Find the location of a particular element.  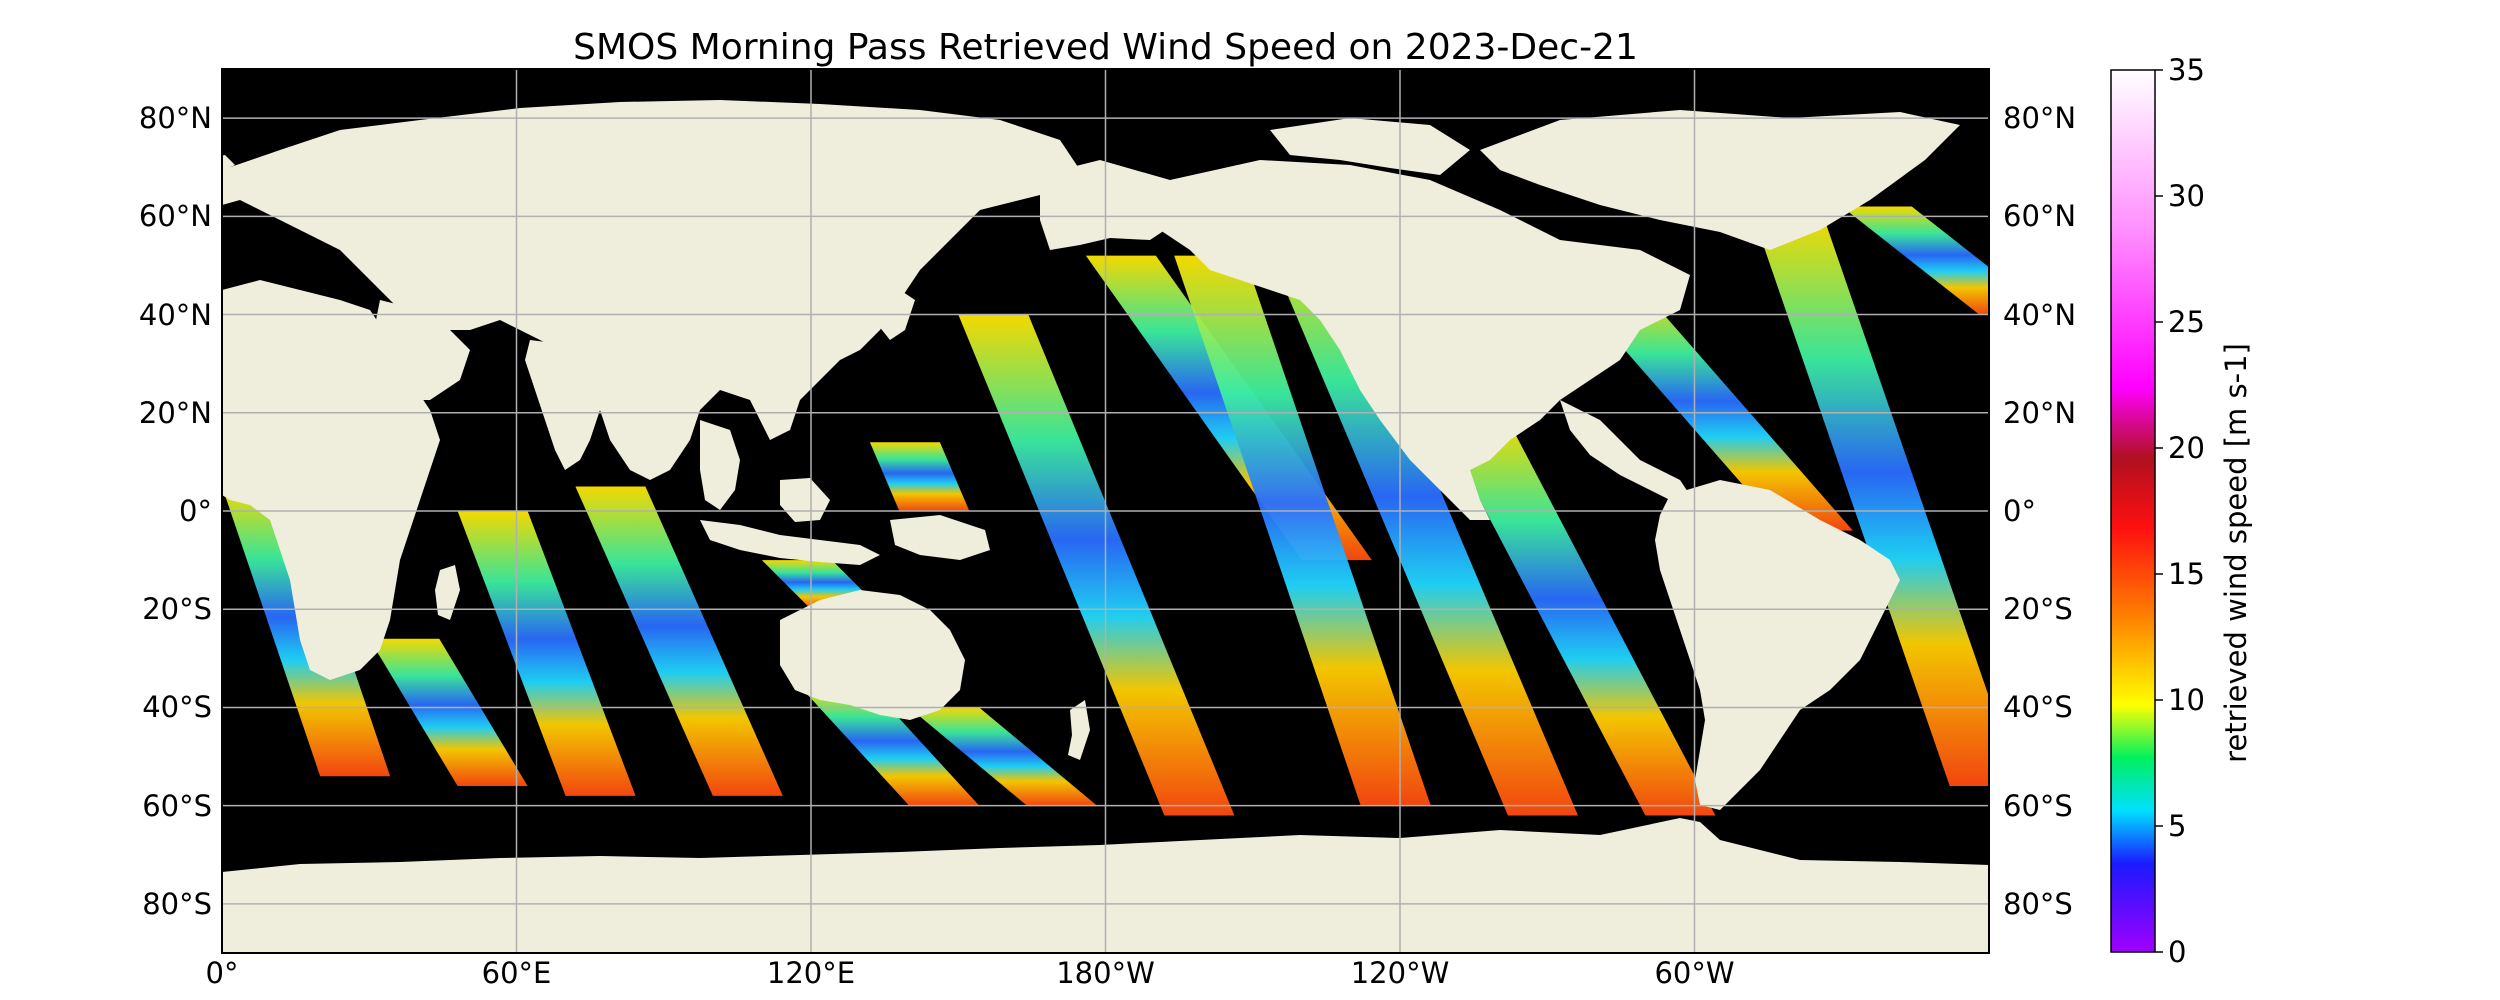

colorbar-ticks is located at coordinates (2159, 511).